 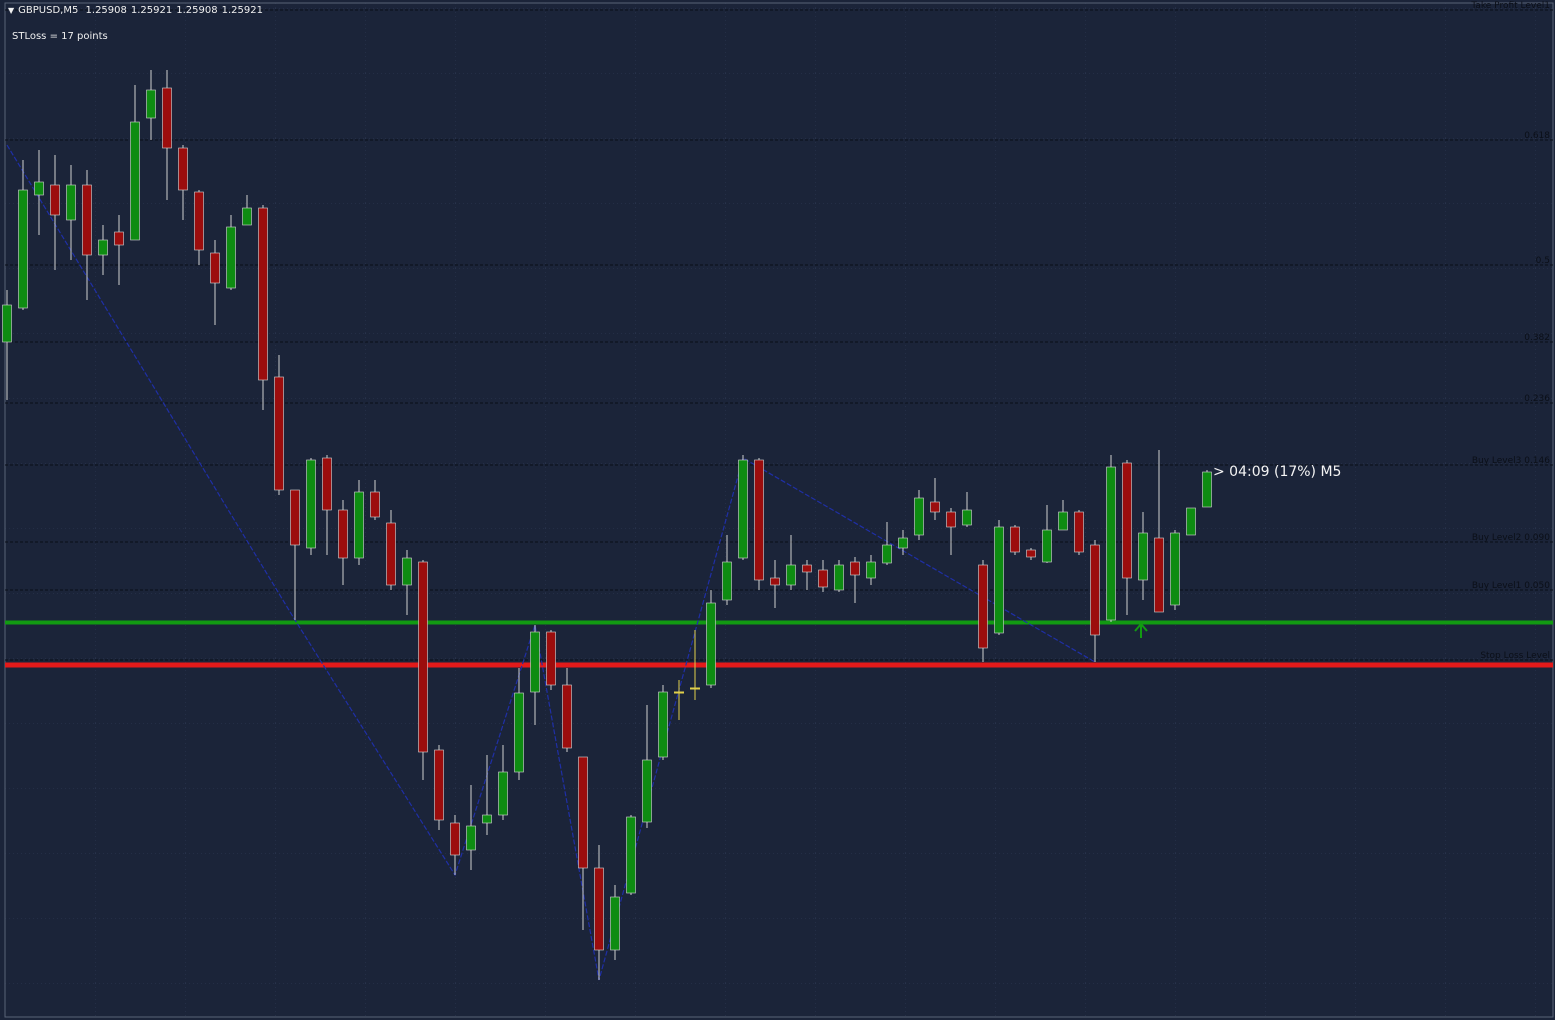 What do you see at coordinates (1277, 472) in the screenshot?
I see `candle-timer: > 04:09 (17%) M5` at bounding box center [1277, 472].